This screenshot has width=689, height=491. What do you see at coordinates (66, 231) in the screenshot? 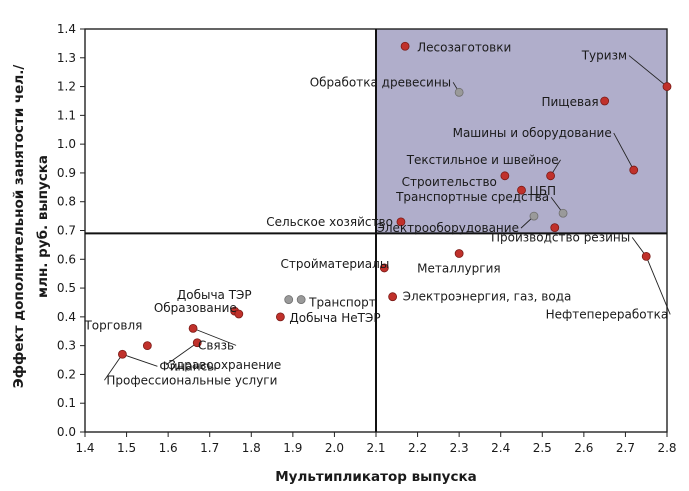
I see `y-tick-label: 0.7` at bounding box center [66, 231].